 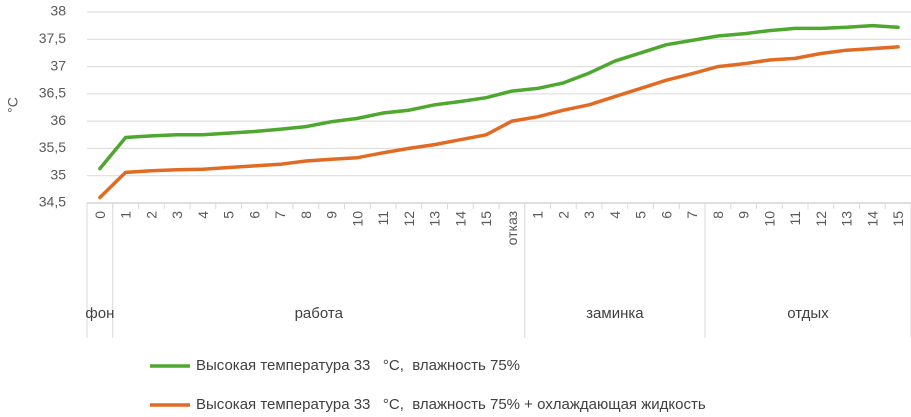 I want to click on y-tick-label: 36,5, so click(x=52, y=93).